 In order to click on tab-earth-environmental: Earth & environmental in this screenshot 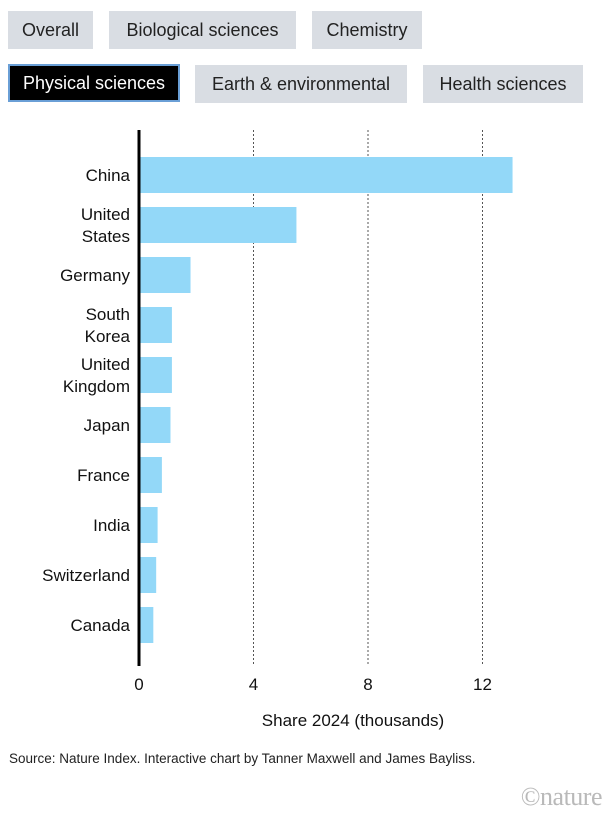, I will do `click(301, 84)`.